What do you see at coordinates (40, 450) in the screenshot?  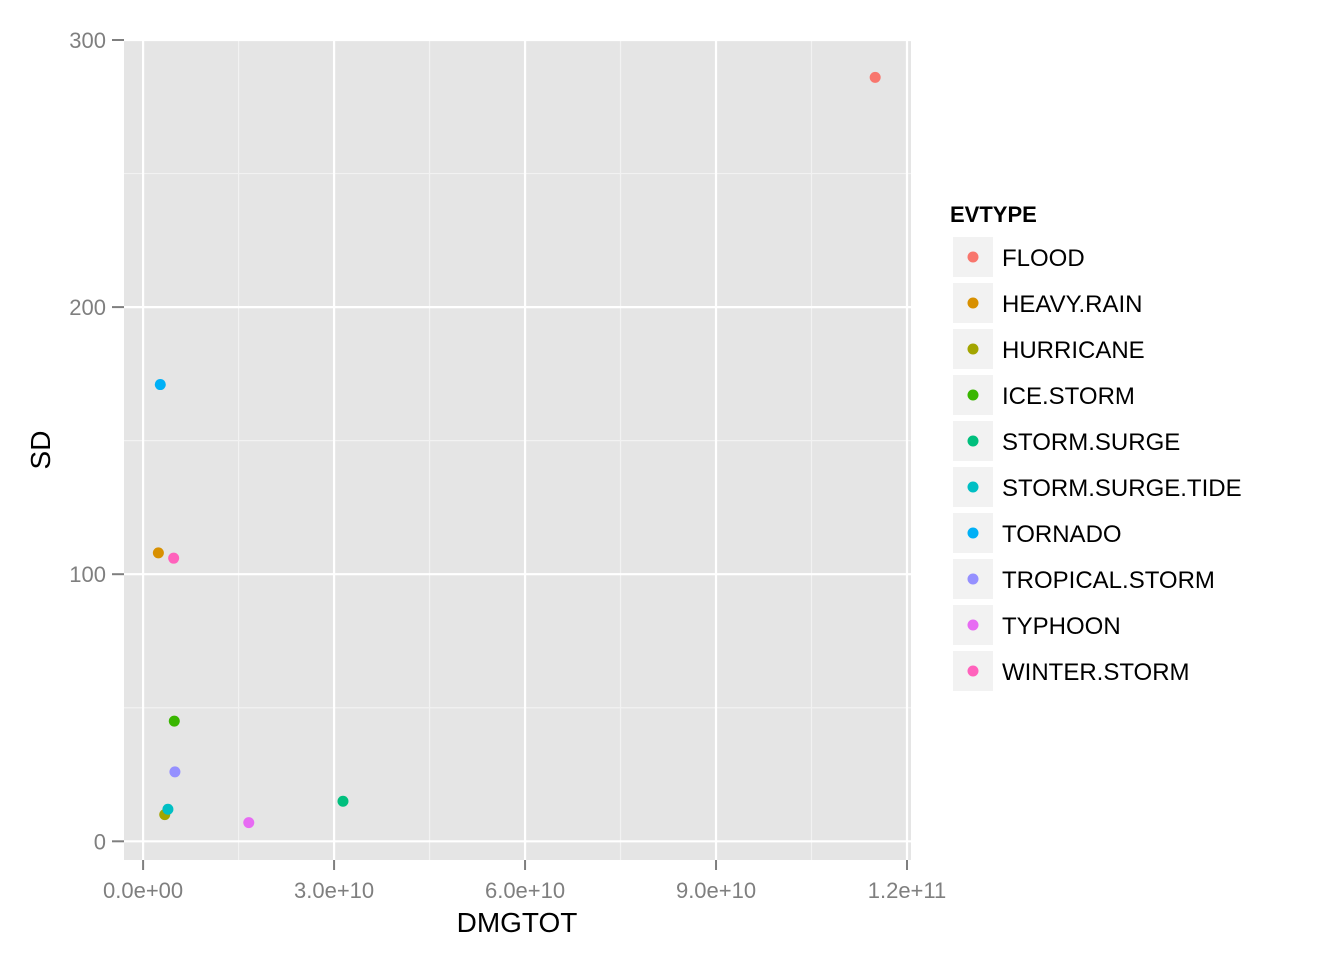 I see `y-axis-title: SD` at bounding box center [40, 450].